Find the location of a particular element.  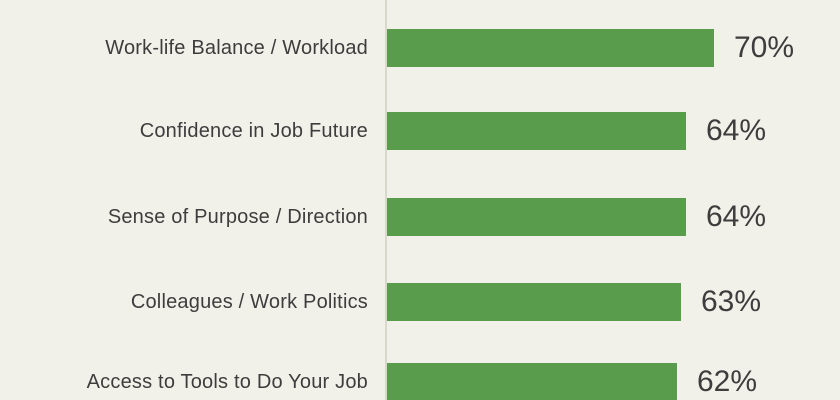

chart-row: Work-life Balance / Workload 70% is located at coordinates (420, 48).